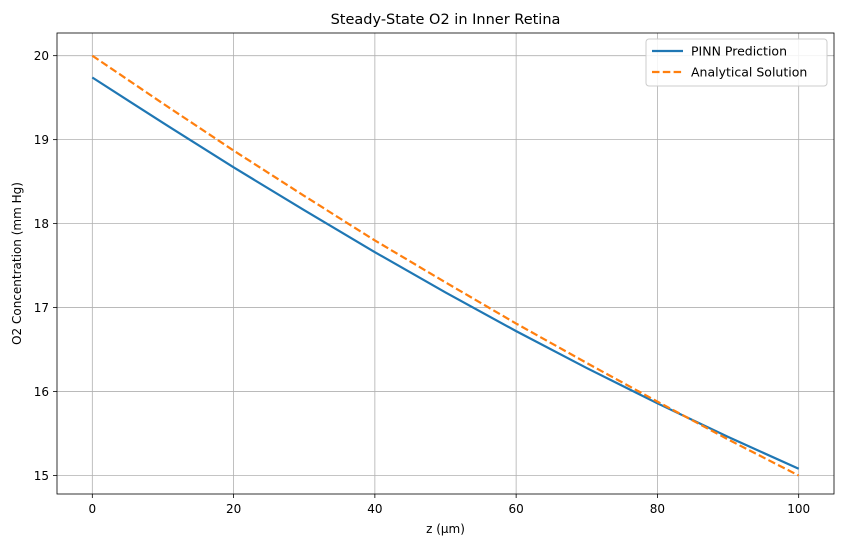 The width and height of the screenshot is (842, 547). I want to click on x-tick-label: 40, so click(374, 509).